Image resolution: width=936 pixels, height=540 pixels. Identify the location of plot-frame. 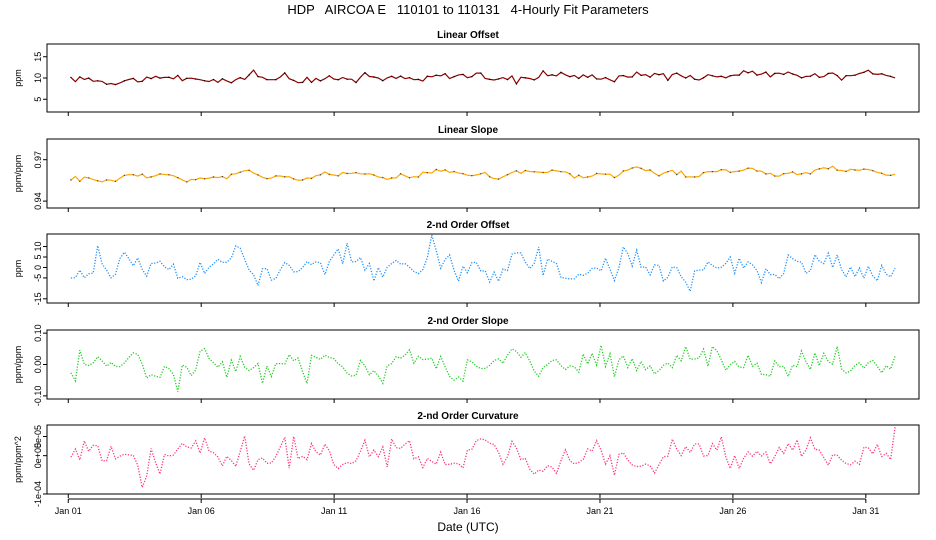
(483, 173).